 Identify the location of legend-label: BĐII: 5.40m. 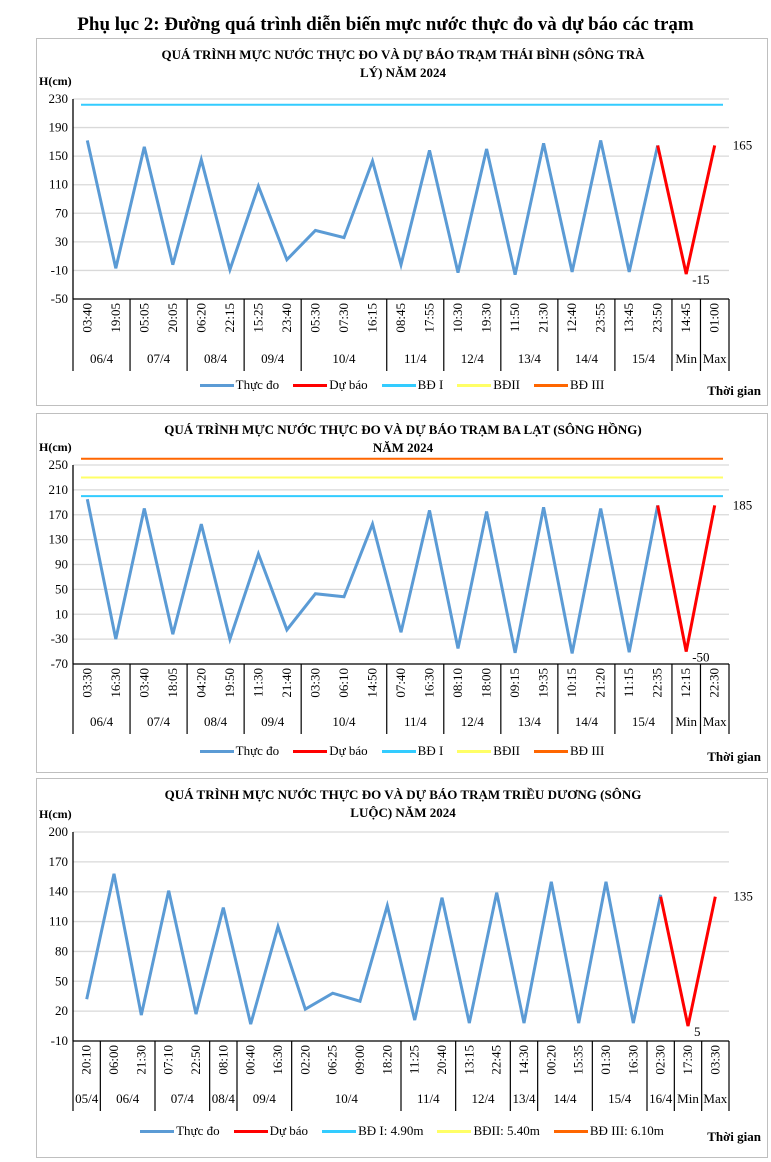
(506, 1130).